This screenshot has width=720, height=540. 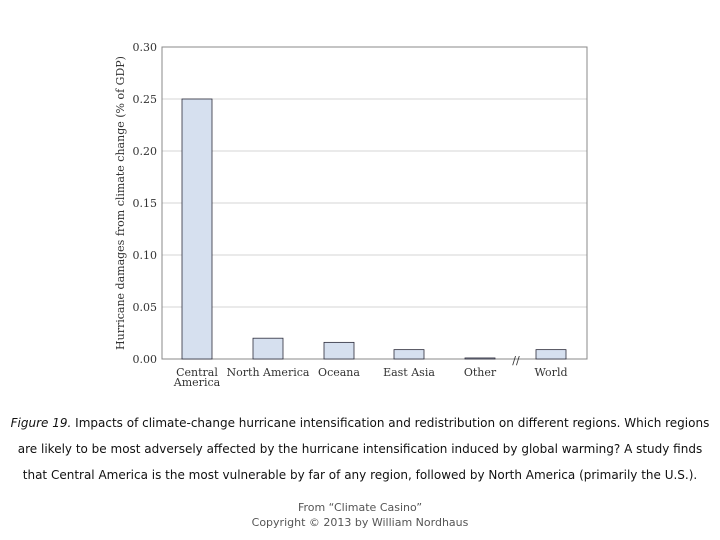 I want to click on bar-east-asia, so click(x=409, y=354).